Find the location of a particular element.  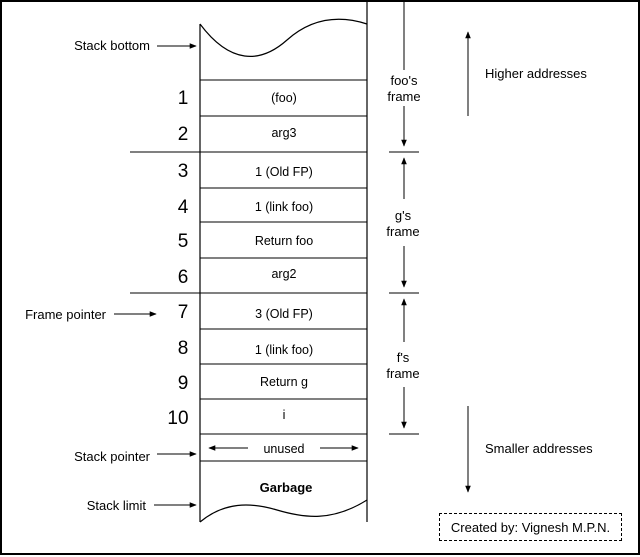

cell-text: Return g is located at coordinates (284, 382).